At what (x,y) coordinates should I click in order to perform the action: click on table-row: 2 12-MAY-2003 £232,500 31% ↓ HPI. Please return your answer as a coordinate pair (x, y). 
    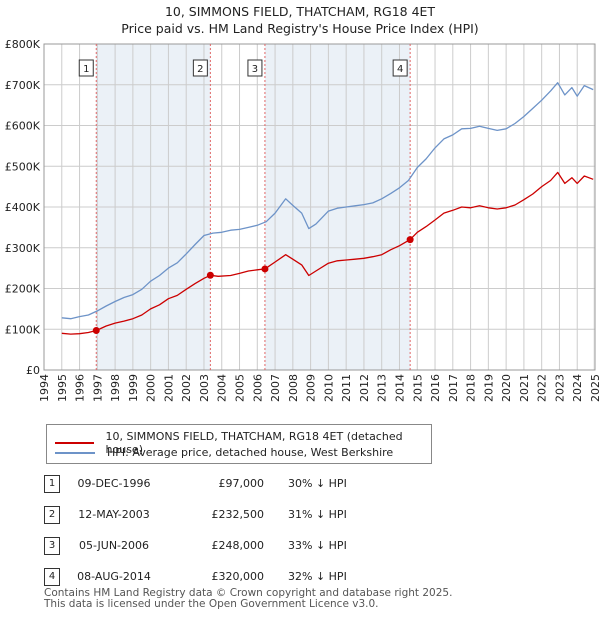
    Looking at the image, I should click on (250, 514).